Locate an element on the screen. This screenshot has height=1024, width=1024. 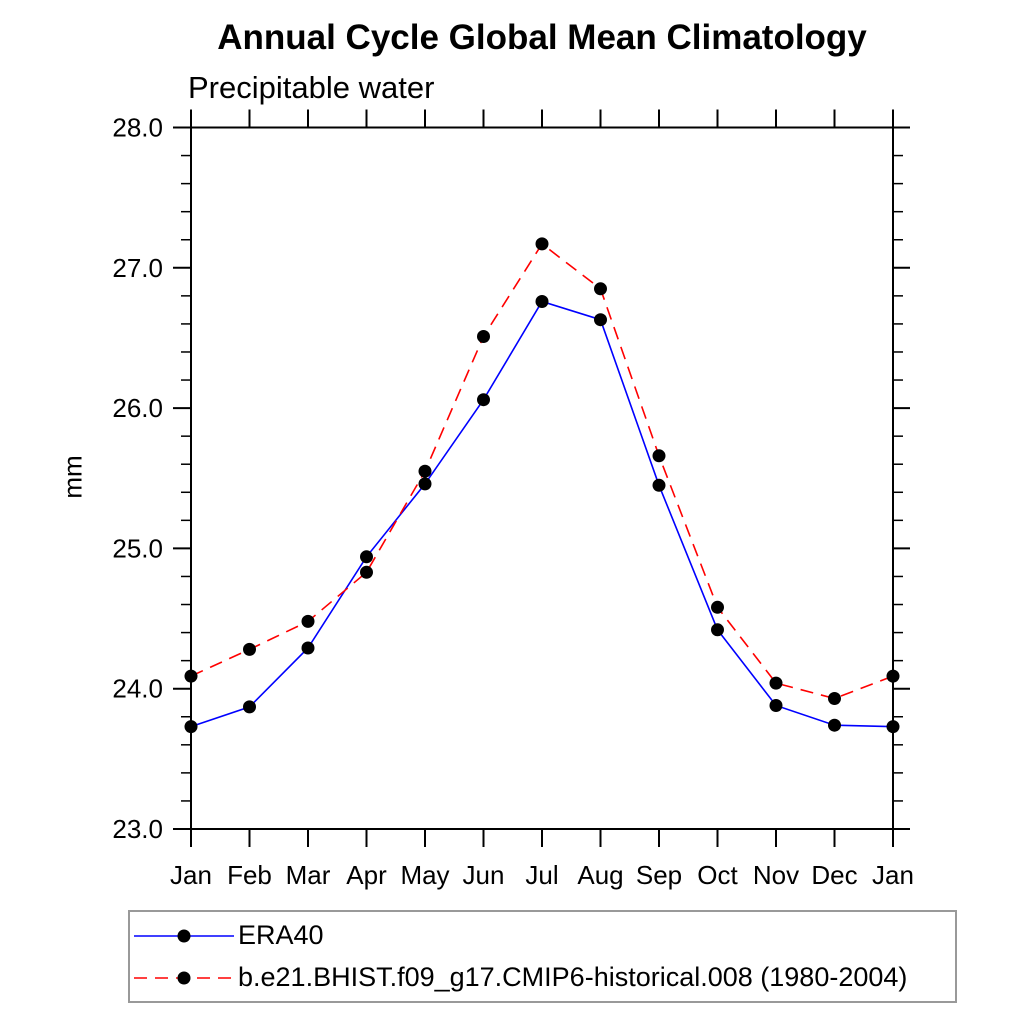
data-point-s1-Jul is located at coordinates (542, 244).